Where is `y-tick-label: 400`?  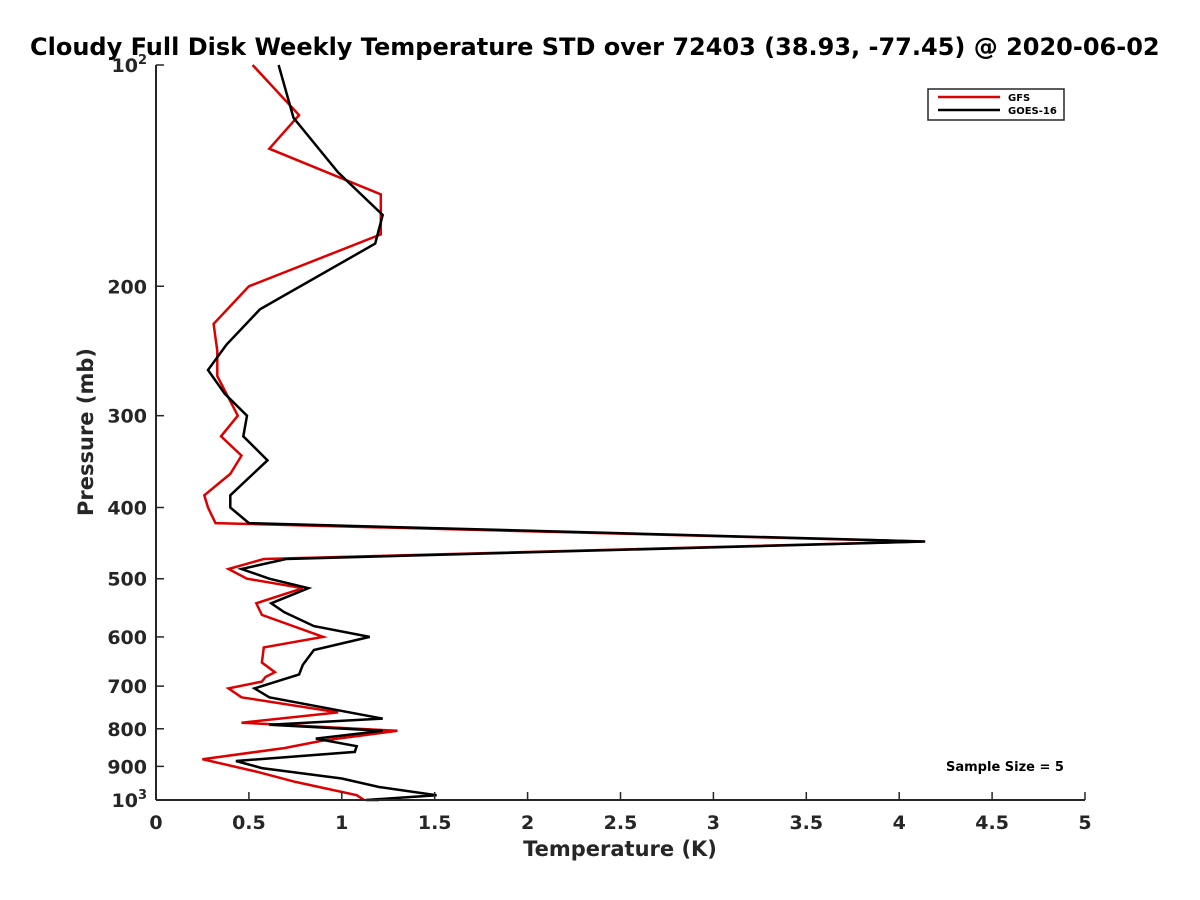
y-tick-label: 400 is located at coordinates (127, 509).